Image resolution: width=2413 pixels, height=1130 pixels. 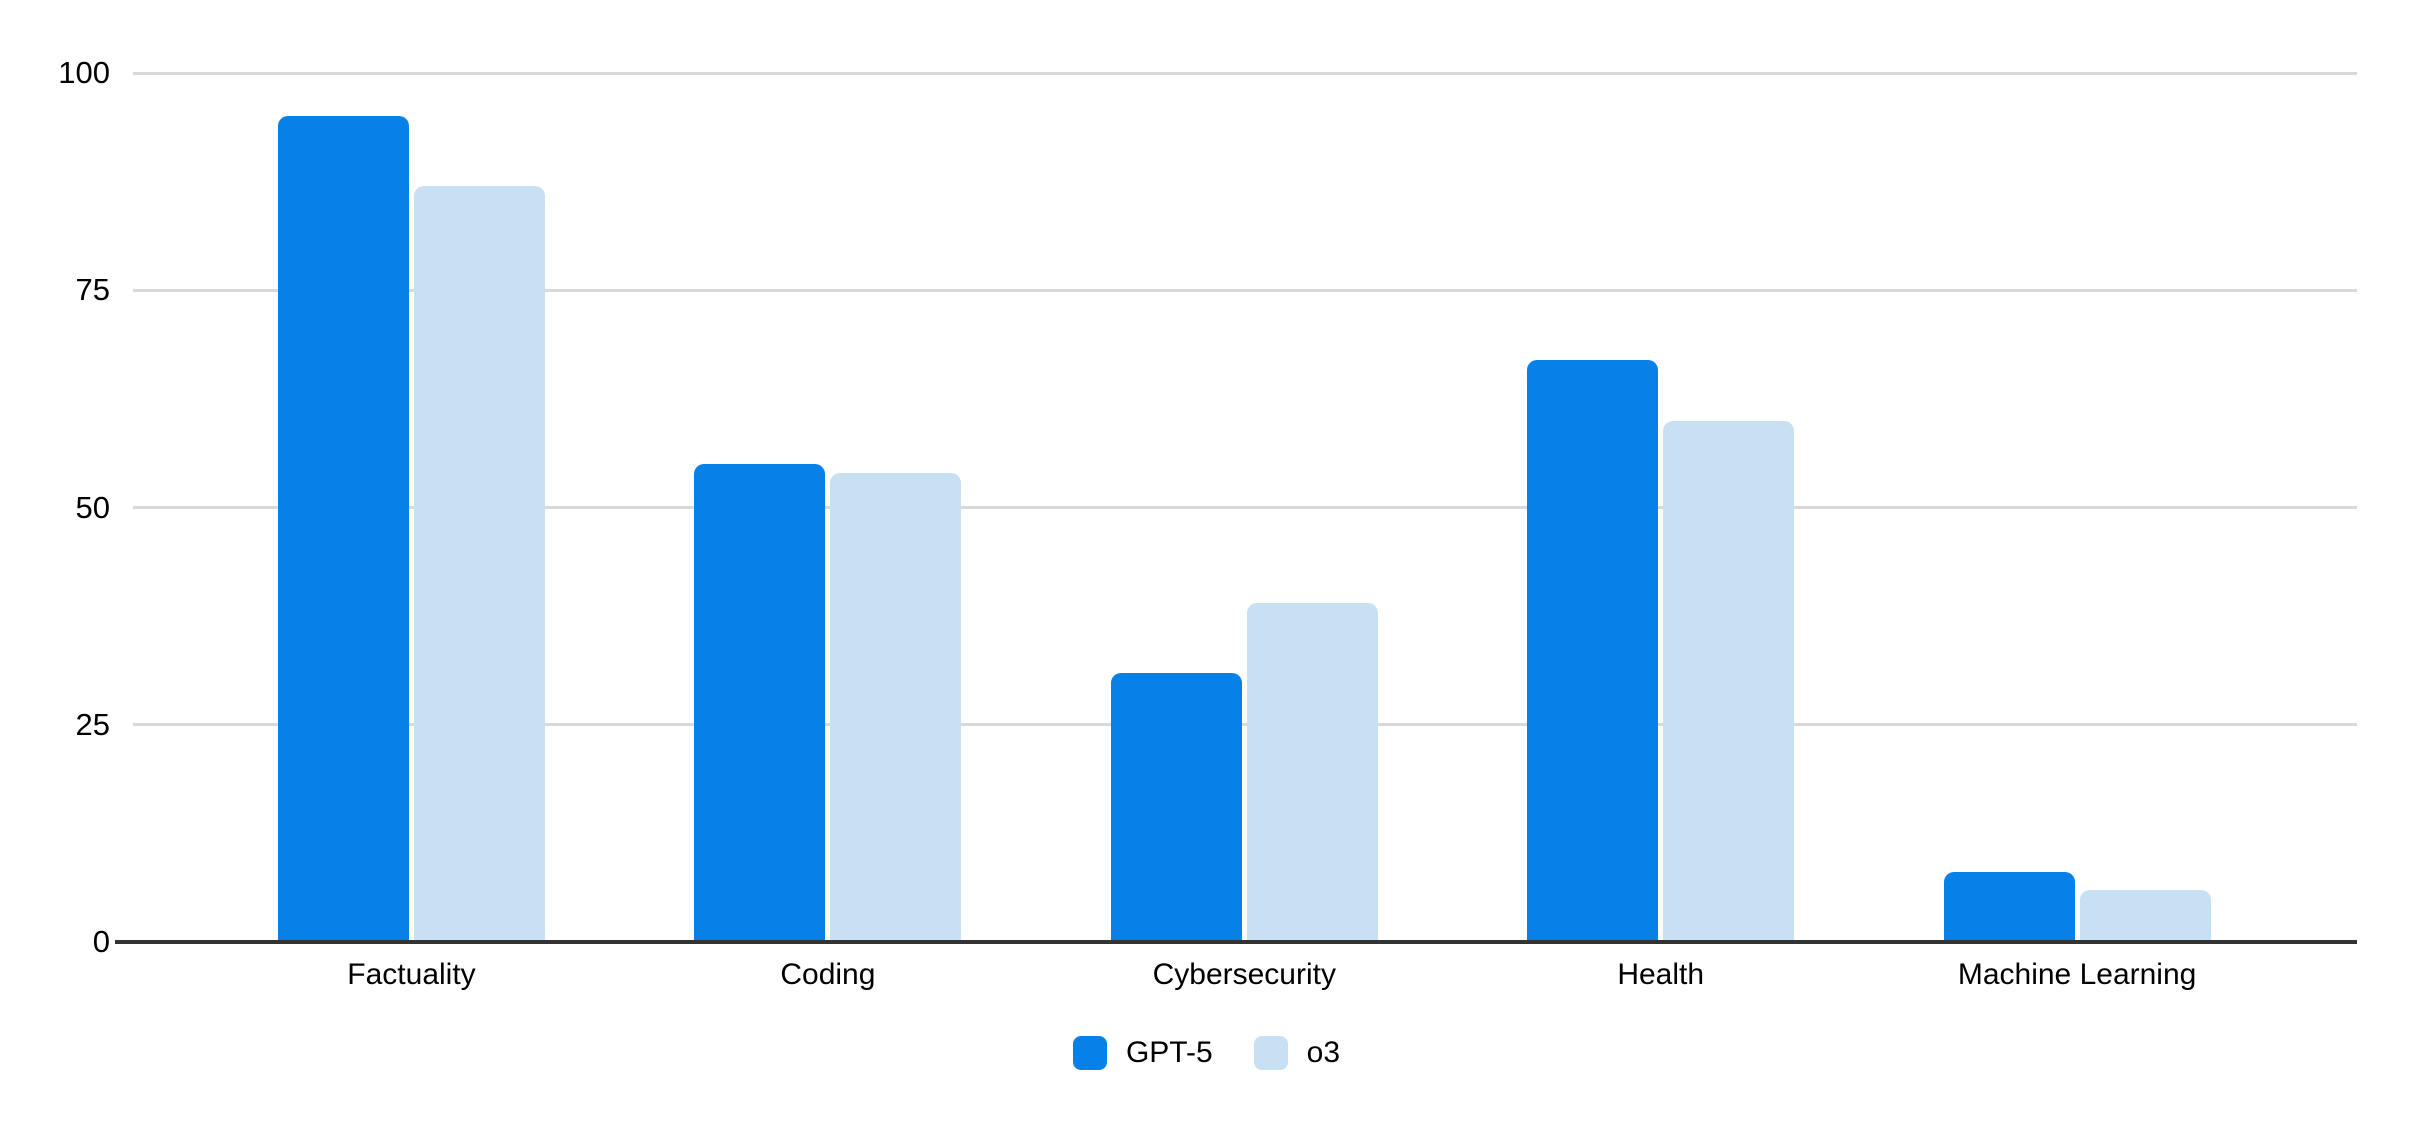 I want to click on bar-o3-coding, so click(x=896, y=707).